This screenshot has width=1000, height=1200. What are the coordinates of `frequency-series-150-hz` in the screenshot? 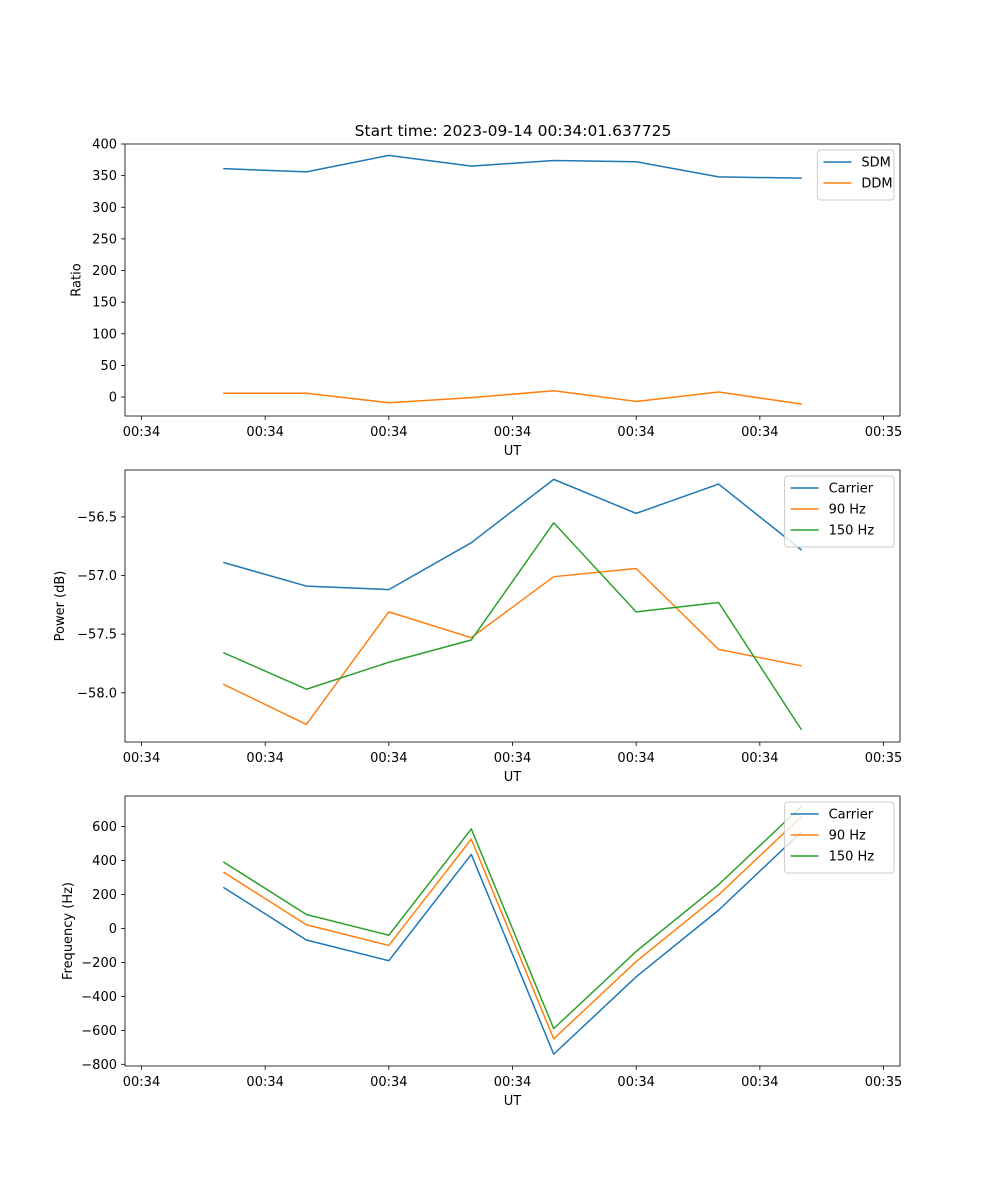 It's located at (512, 917).